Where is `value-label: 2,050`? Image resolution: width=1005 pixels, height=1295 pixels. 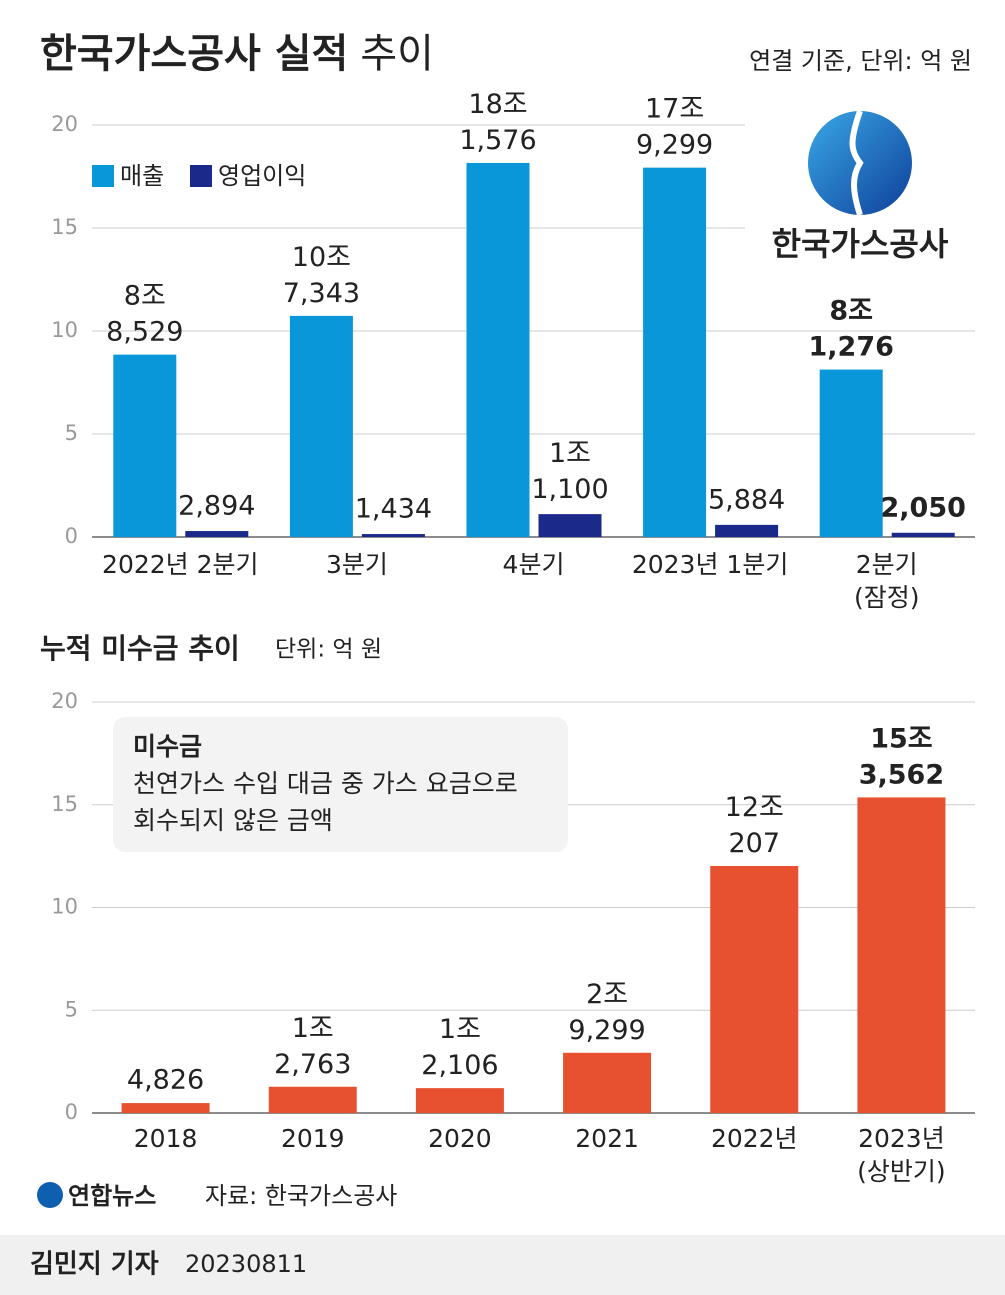
value-label: 2,050 is located at coordinates (922, 507).